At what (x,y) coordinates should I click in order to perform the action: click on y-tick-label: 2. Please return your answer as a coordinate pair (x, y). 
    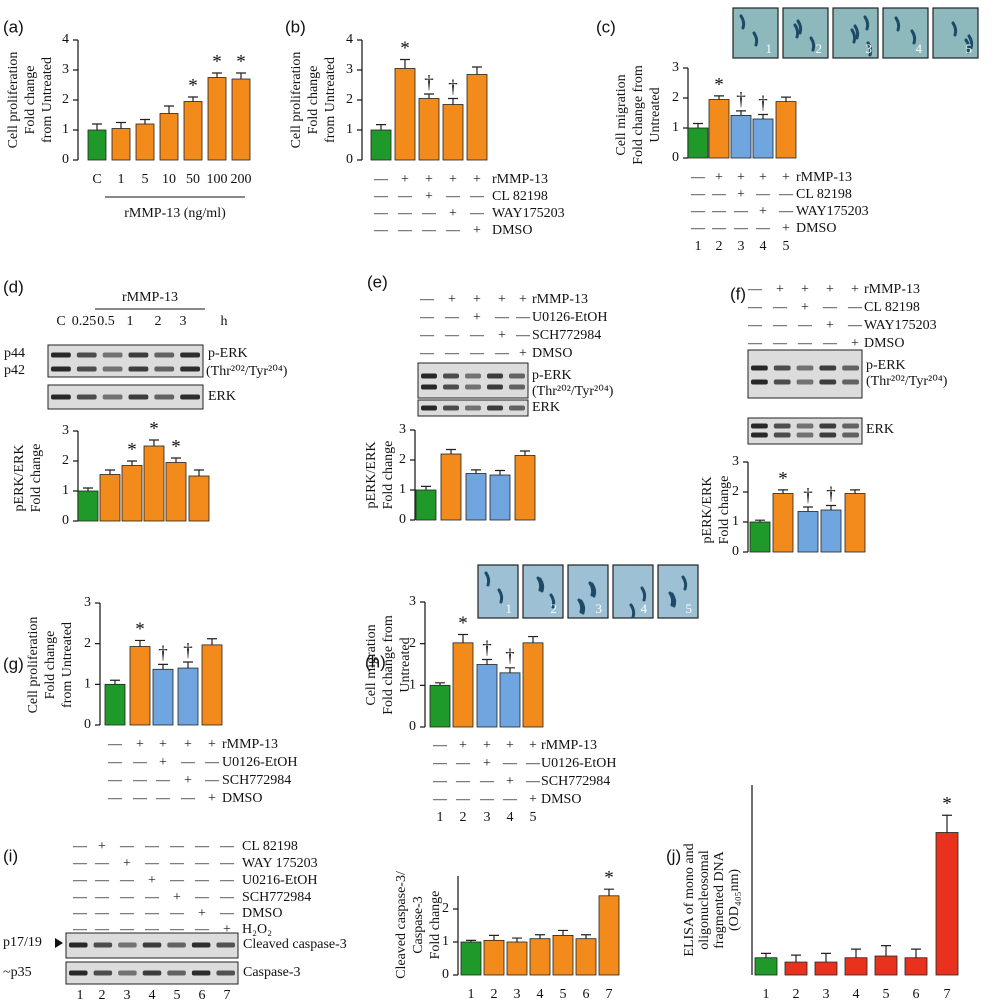
    Looking at the image, I should click on (412, 643).